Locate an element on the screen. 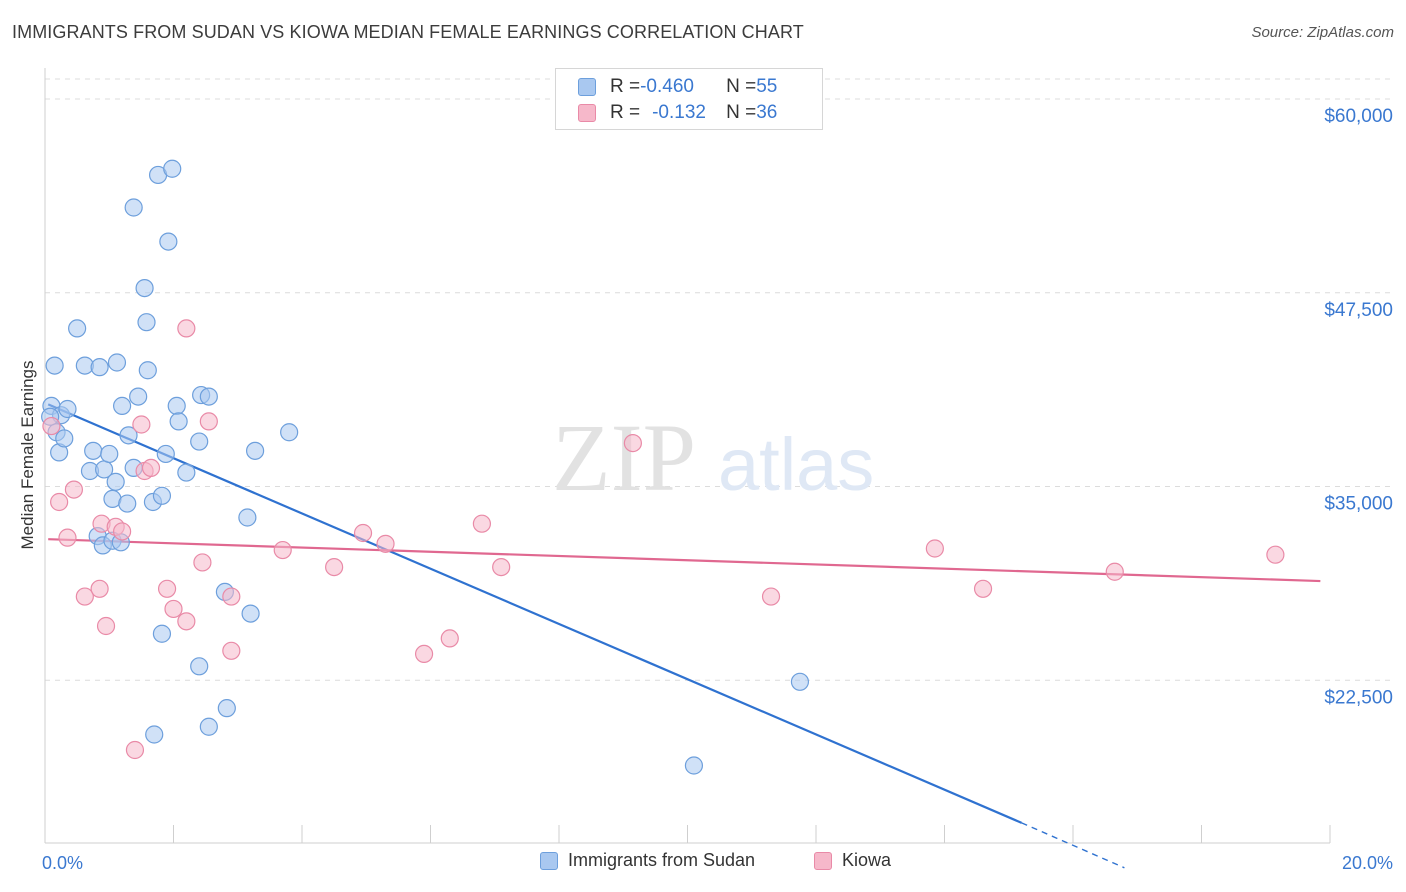  y-tick-label: $35,000 is located at coordinates (1358, 504).